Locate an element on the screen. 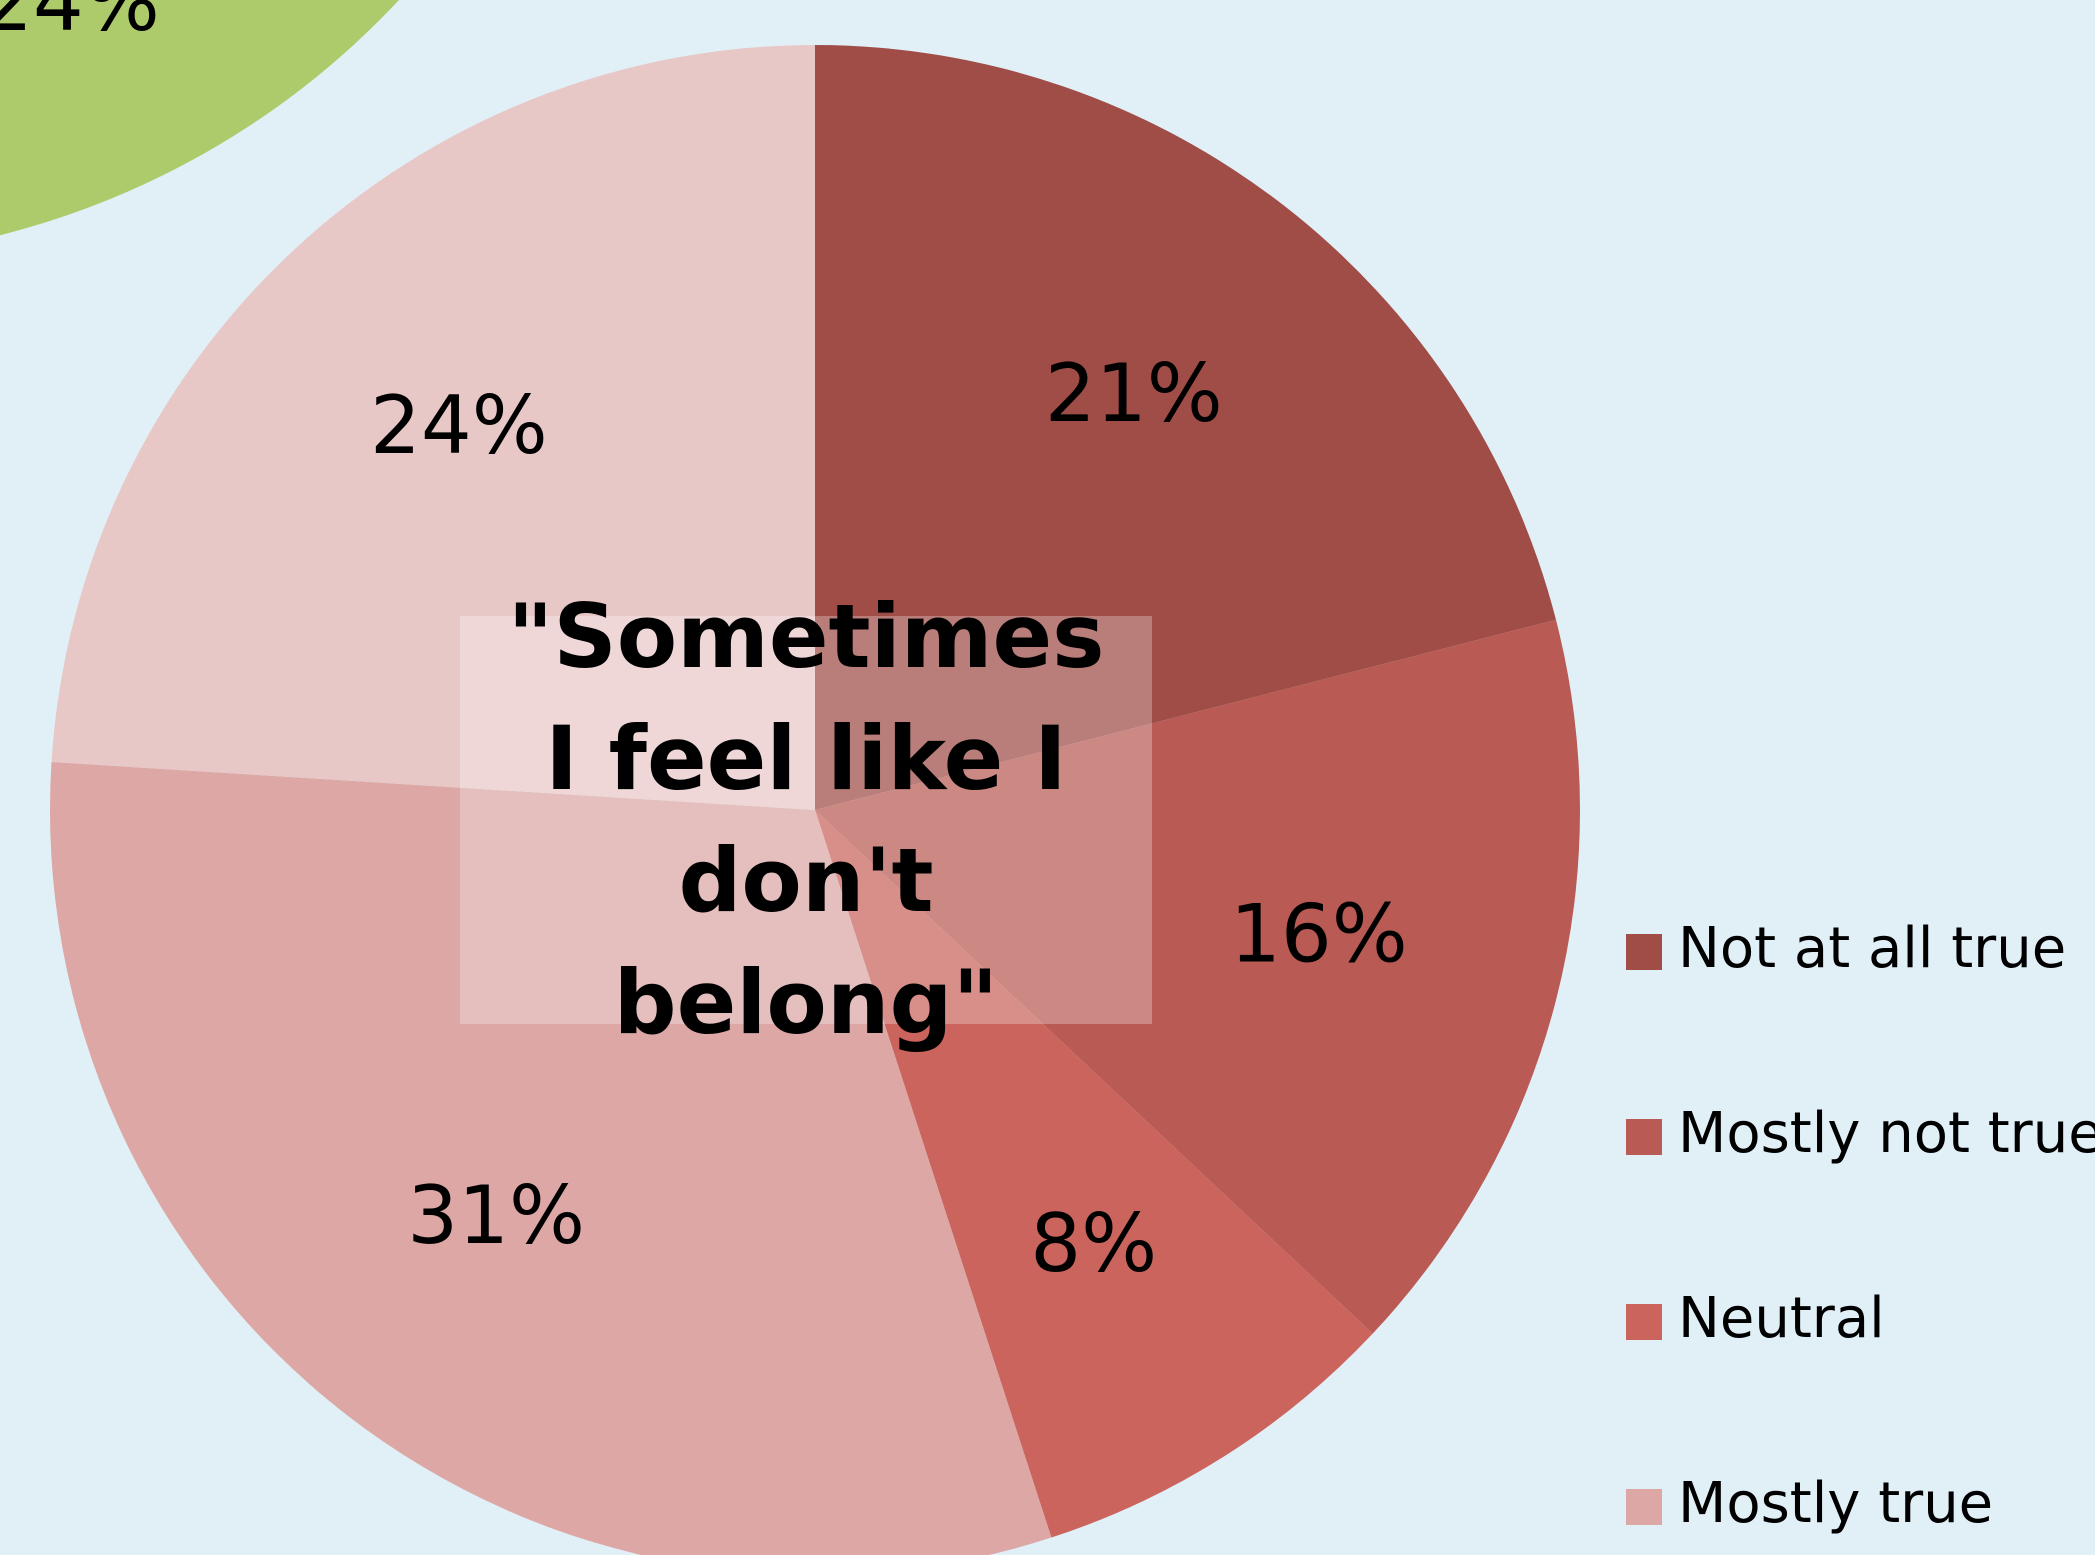 Image resolution: width=2095 pixels, height=1555 pixels. slice-label-not-at-all-true: 21% is located at coordinates (1134, 393).